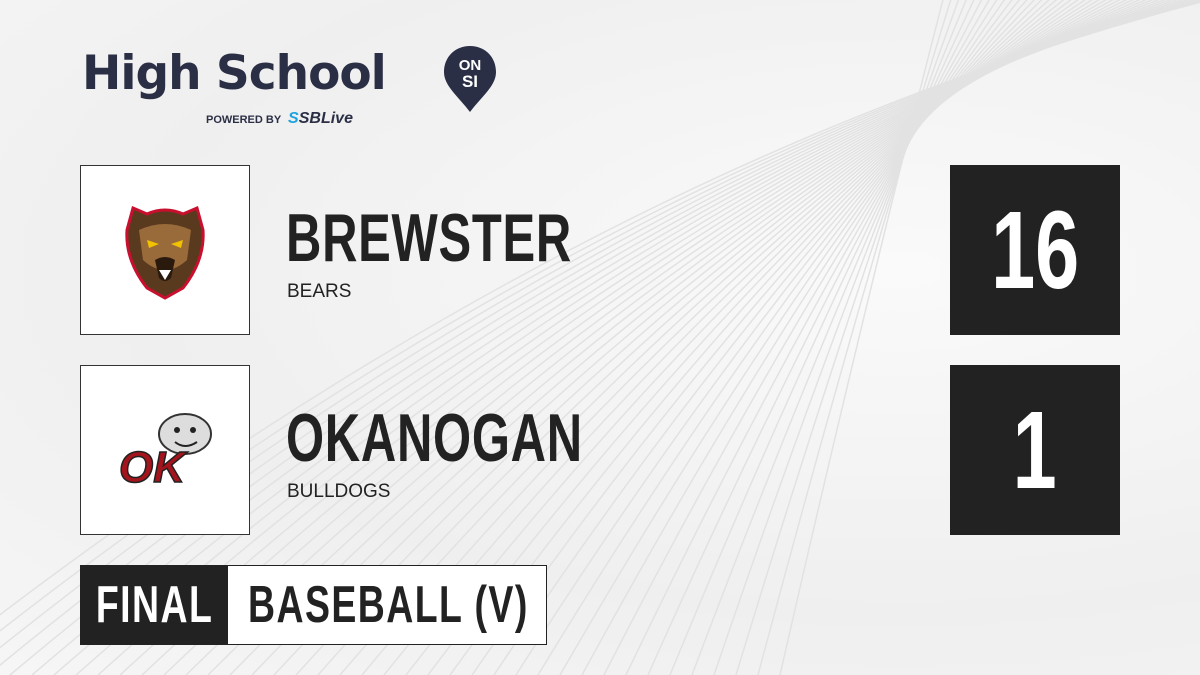 This screenshot has height=675, width=1200. What do you see at coordinates (153, 466) in the screenshot?
I see `svg-text: OK` at bounding box center [153, 466].